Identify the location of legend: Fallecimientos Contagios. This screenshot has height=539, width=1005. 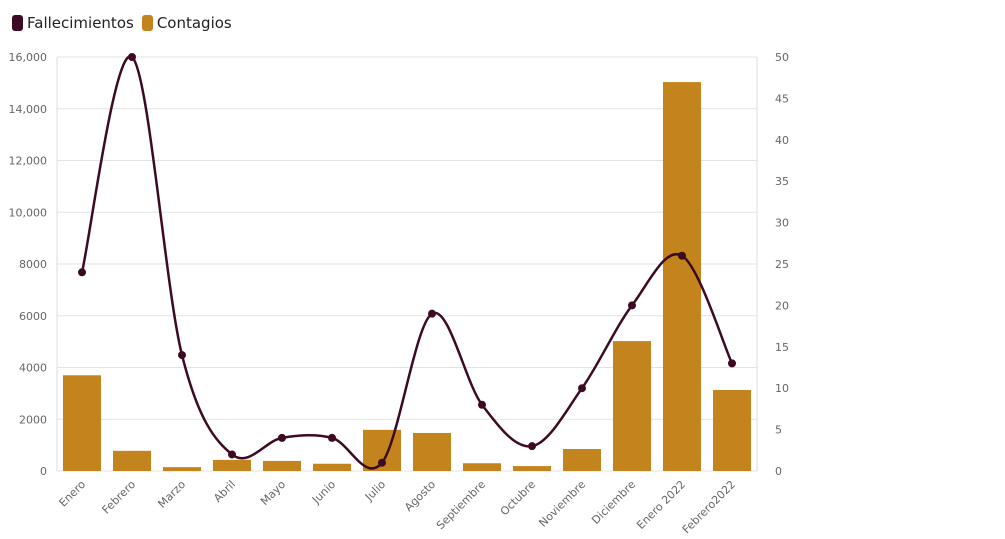
(122, 23).